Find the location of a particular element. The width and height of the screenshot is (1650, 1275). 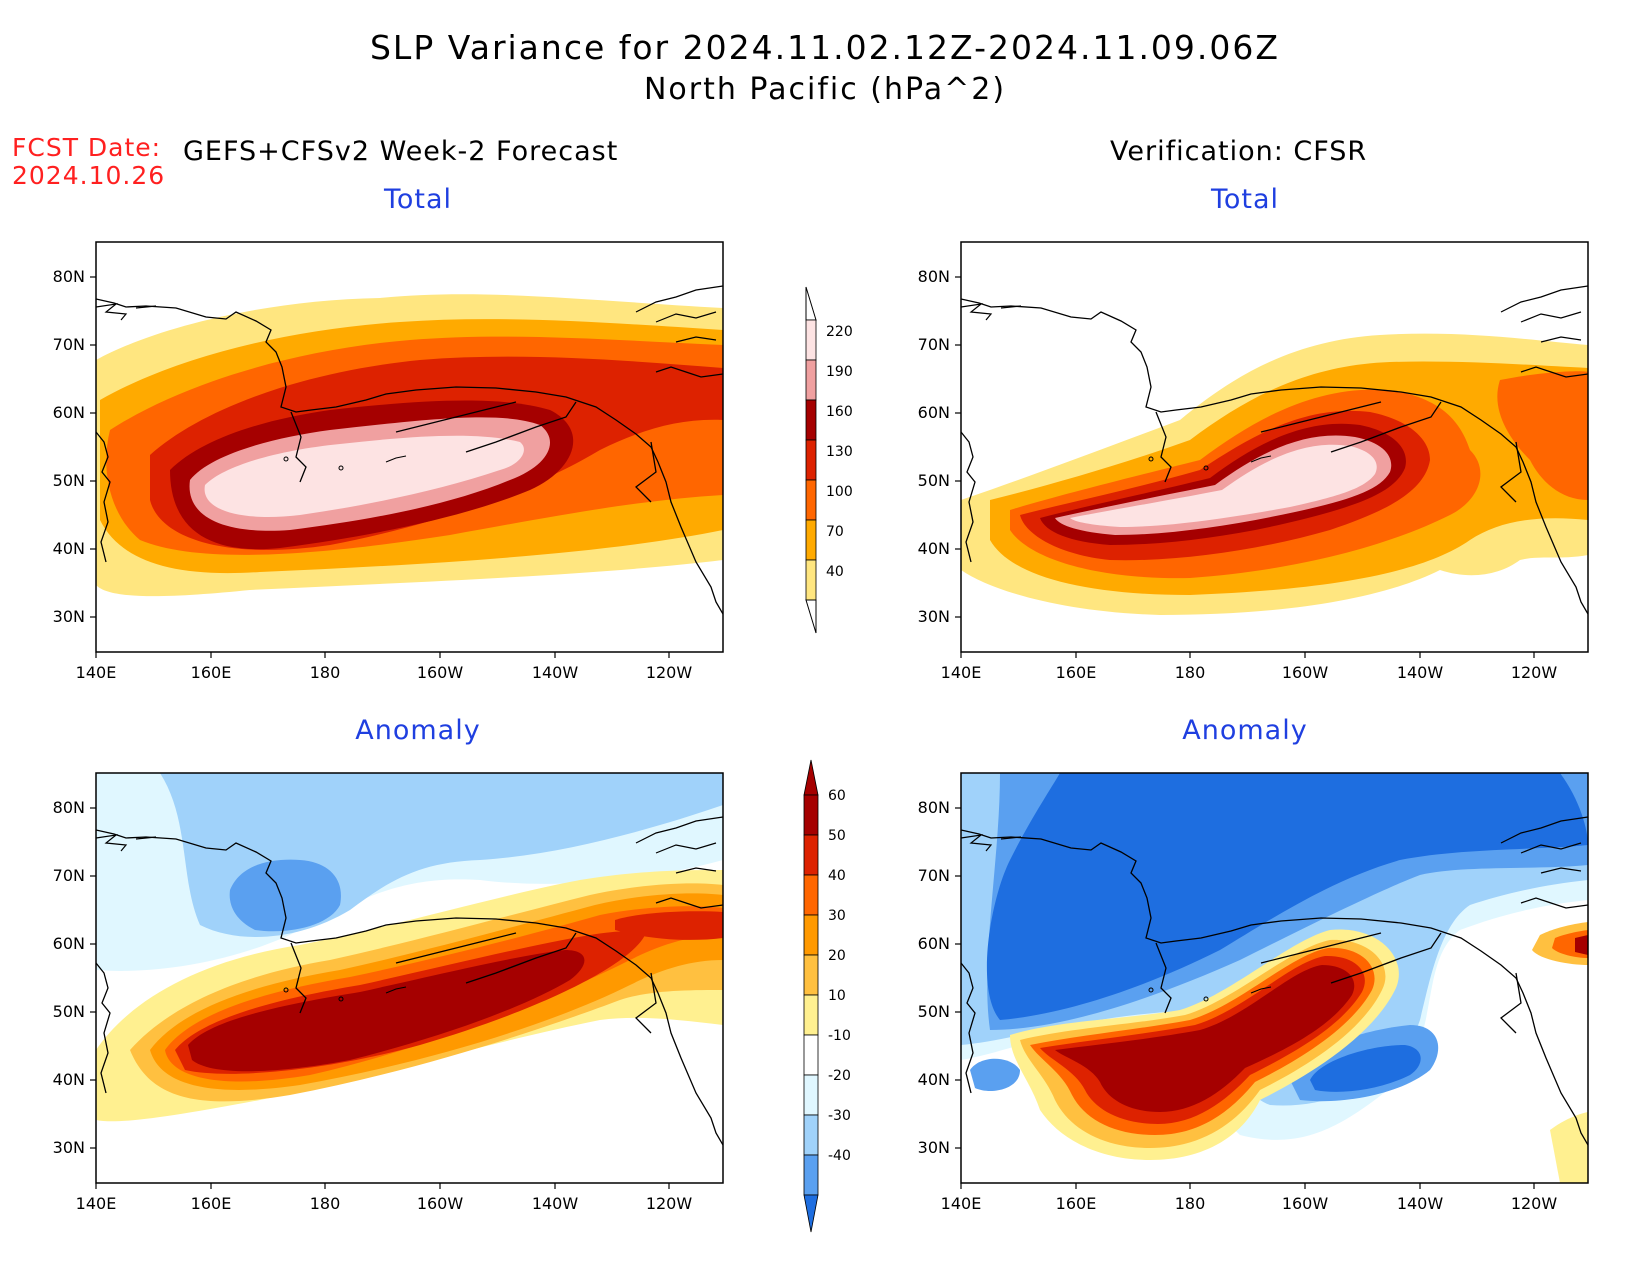

map-verification-total is located at coordinates (1274, 447).